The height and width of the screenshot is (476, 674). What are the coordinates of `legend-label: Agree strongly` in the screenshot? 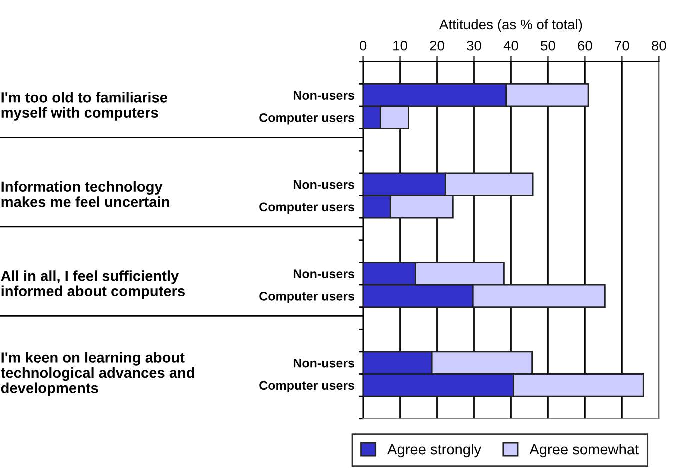 It's located at (435, 451).